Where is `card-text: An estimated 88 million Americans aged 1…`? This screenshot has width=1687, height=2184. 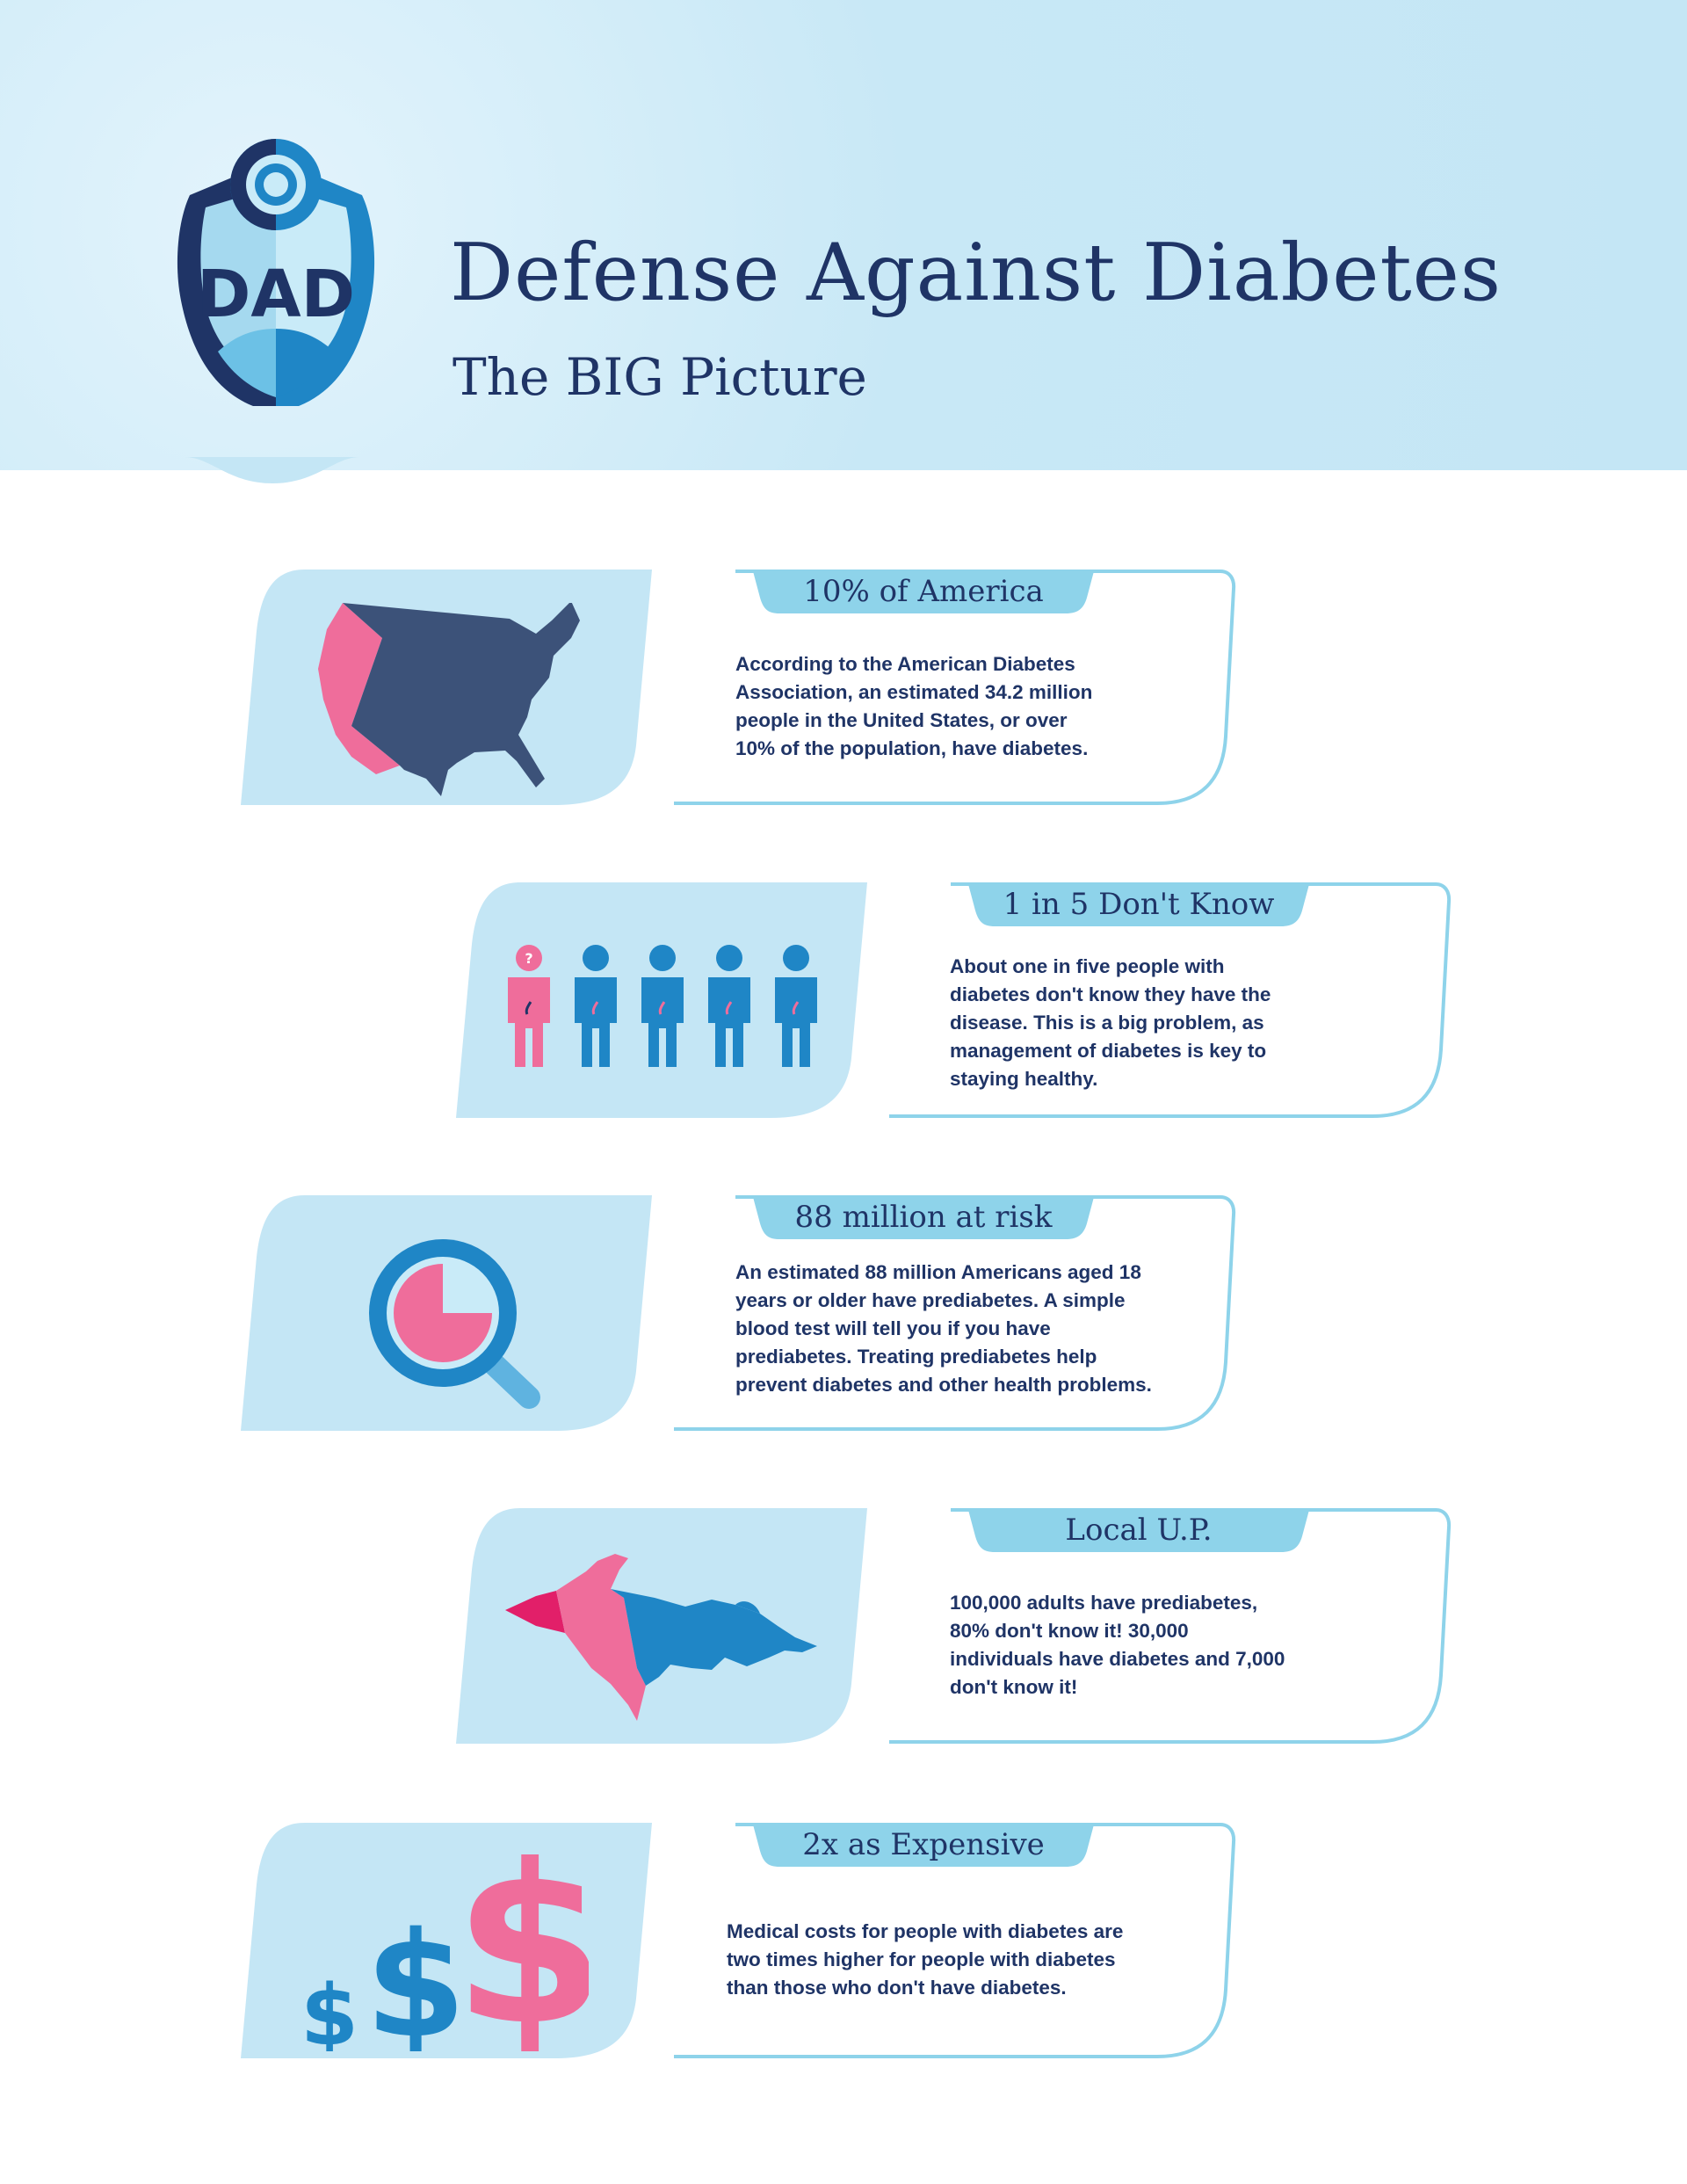 card-text: An estimated 88 million Americans aged 1… is located at coordinates (944, 1328).